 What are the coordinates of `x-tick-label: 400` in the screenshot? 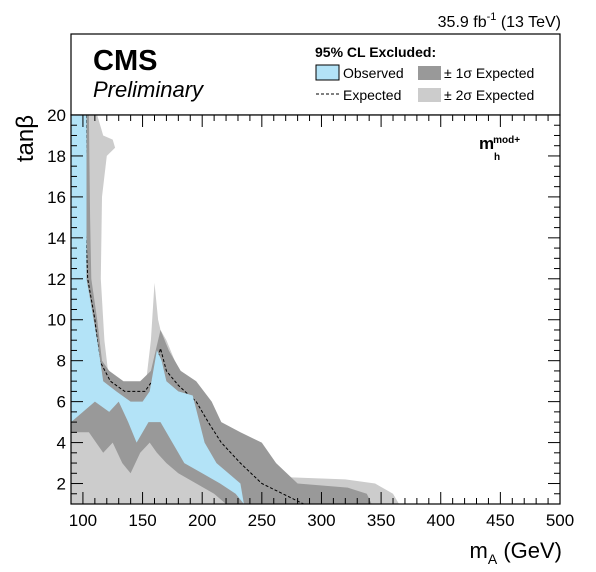 It's located at (441, 520).